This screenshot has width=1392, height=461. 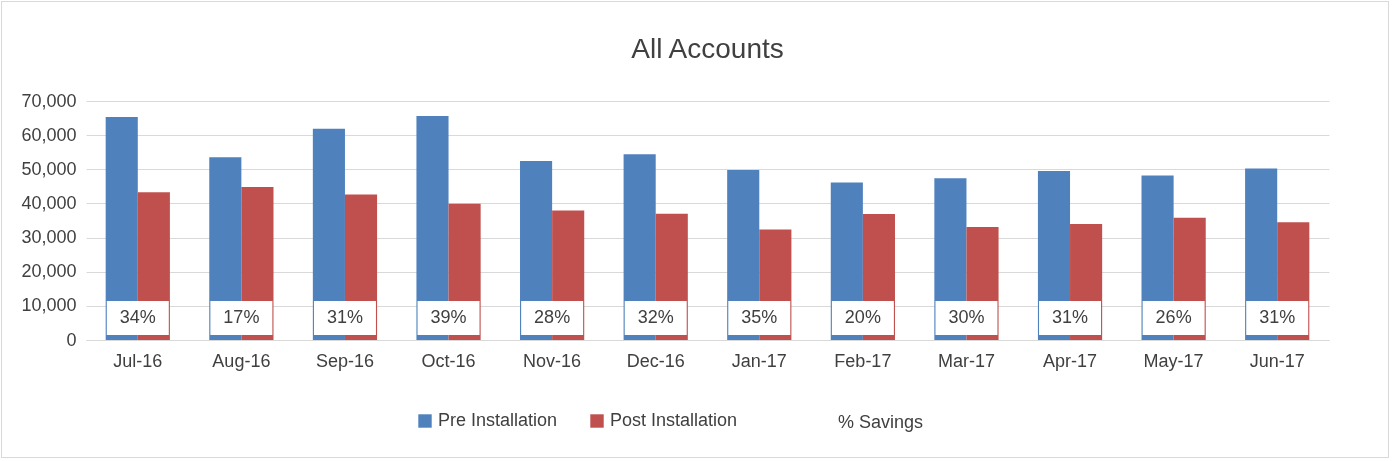 I want to click on y-tick-label: 40,000, so click(x=49, y=202).